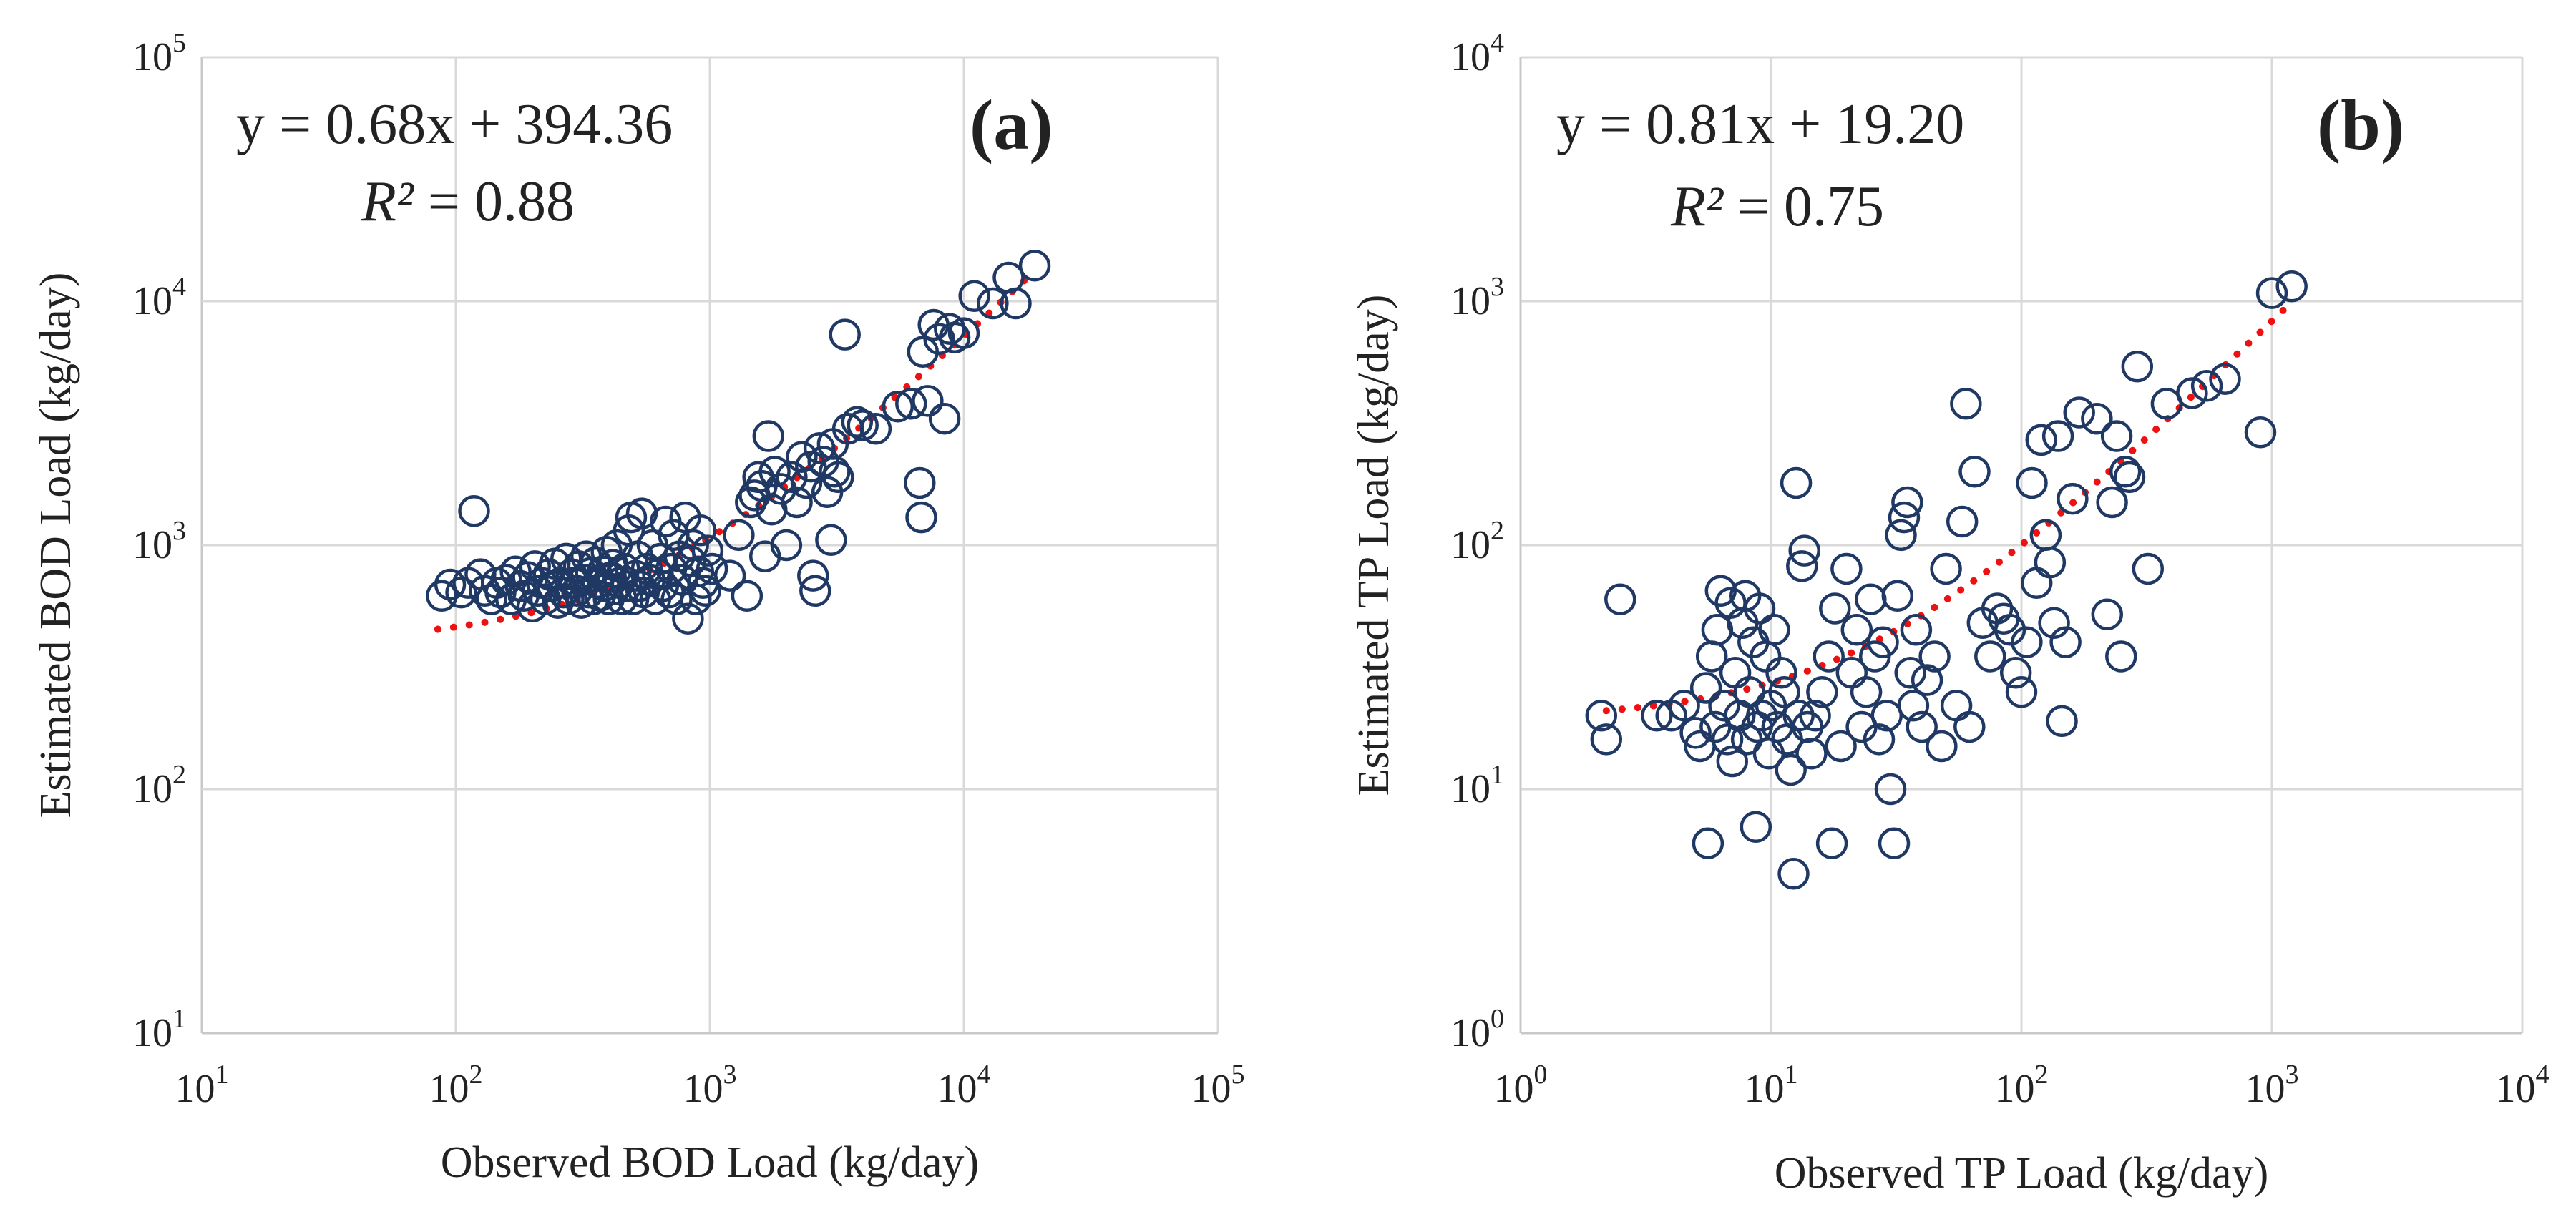  I want to click on panel-b-trendline, so click(1946, 509).